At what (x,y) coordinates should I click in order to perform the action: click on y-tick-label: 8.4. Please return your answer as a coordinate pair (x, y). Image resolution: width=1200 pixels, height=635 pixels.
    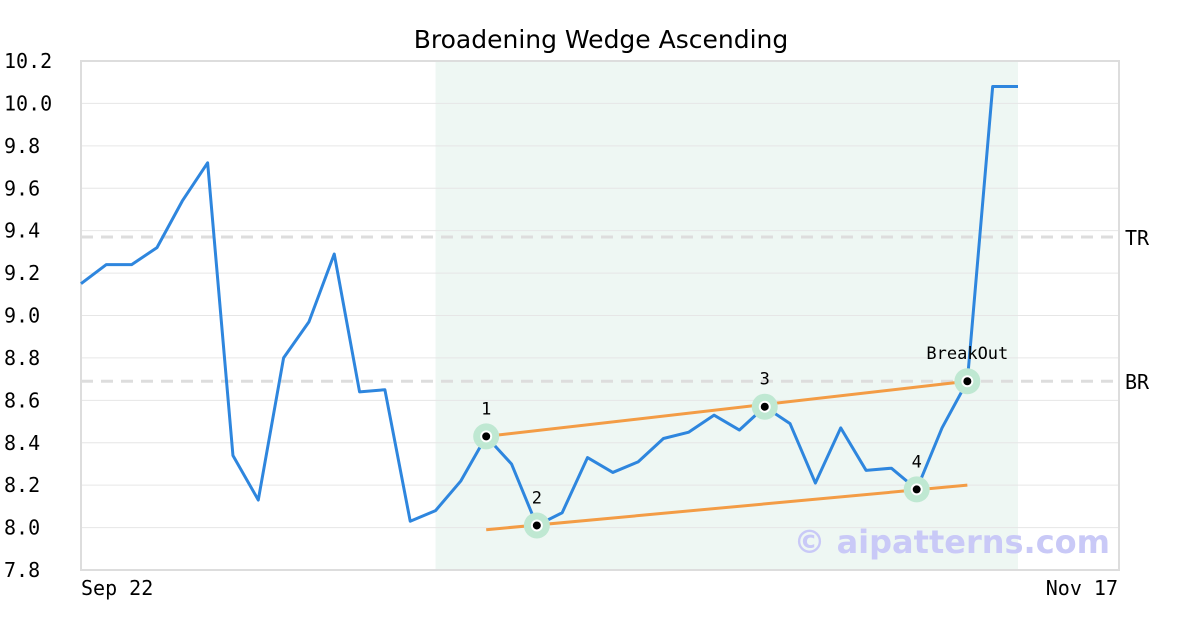
    Looking at the image, I should click on (22, 443).